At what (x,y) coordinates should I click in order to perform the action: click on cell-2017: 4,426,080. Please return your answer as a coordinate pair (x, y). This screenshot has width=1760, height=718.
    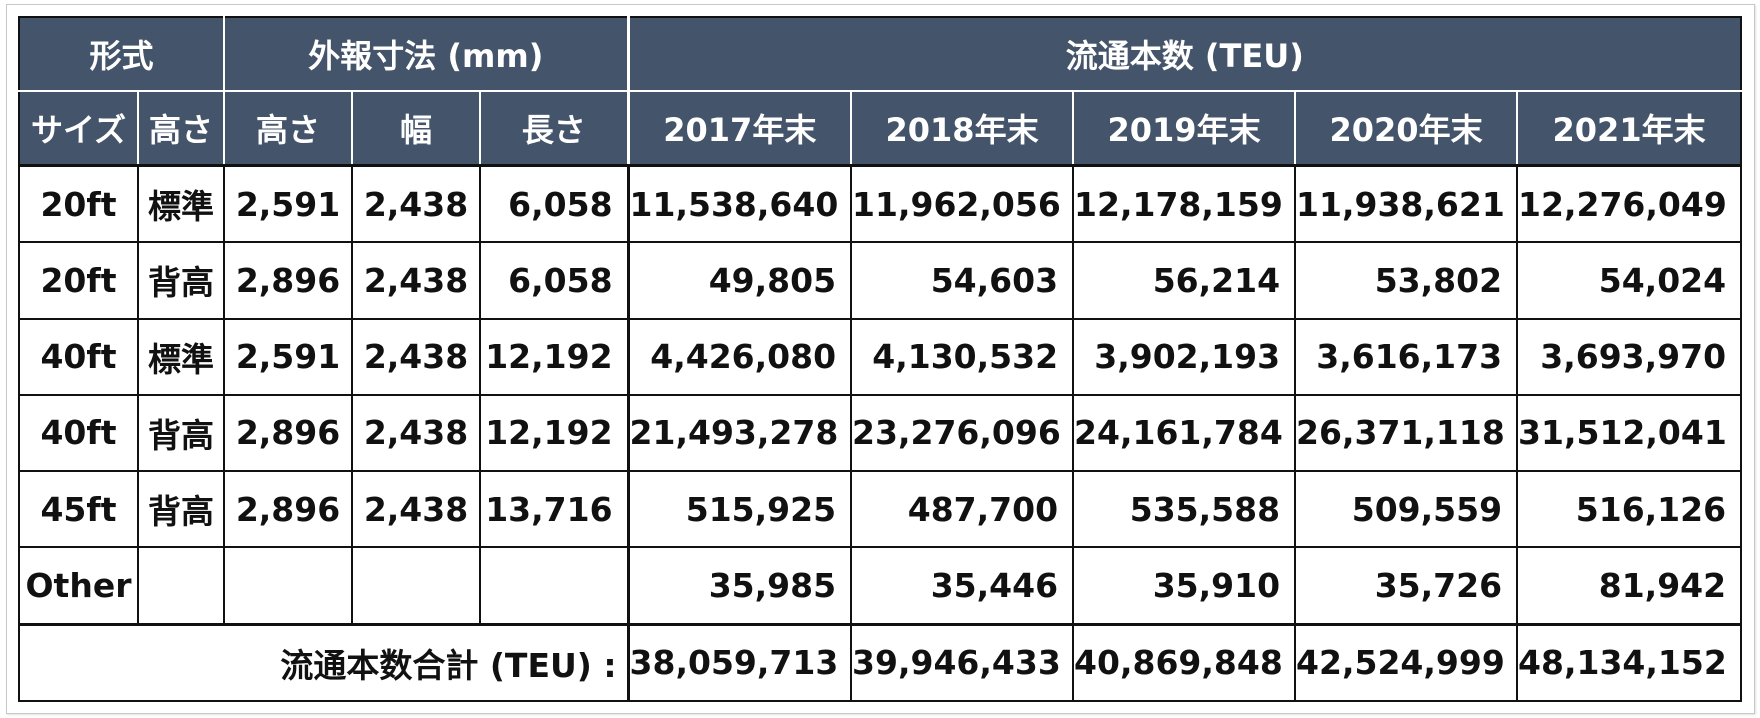
    Looking at the image, I should click on (739, 356).